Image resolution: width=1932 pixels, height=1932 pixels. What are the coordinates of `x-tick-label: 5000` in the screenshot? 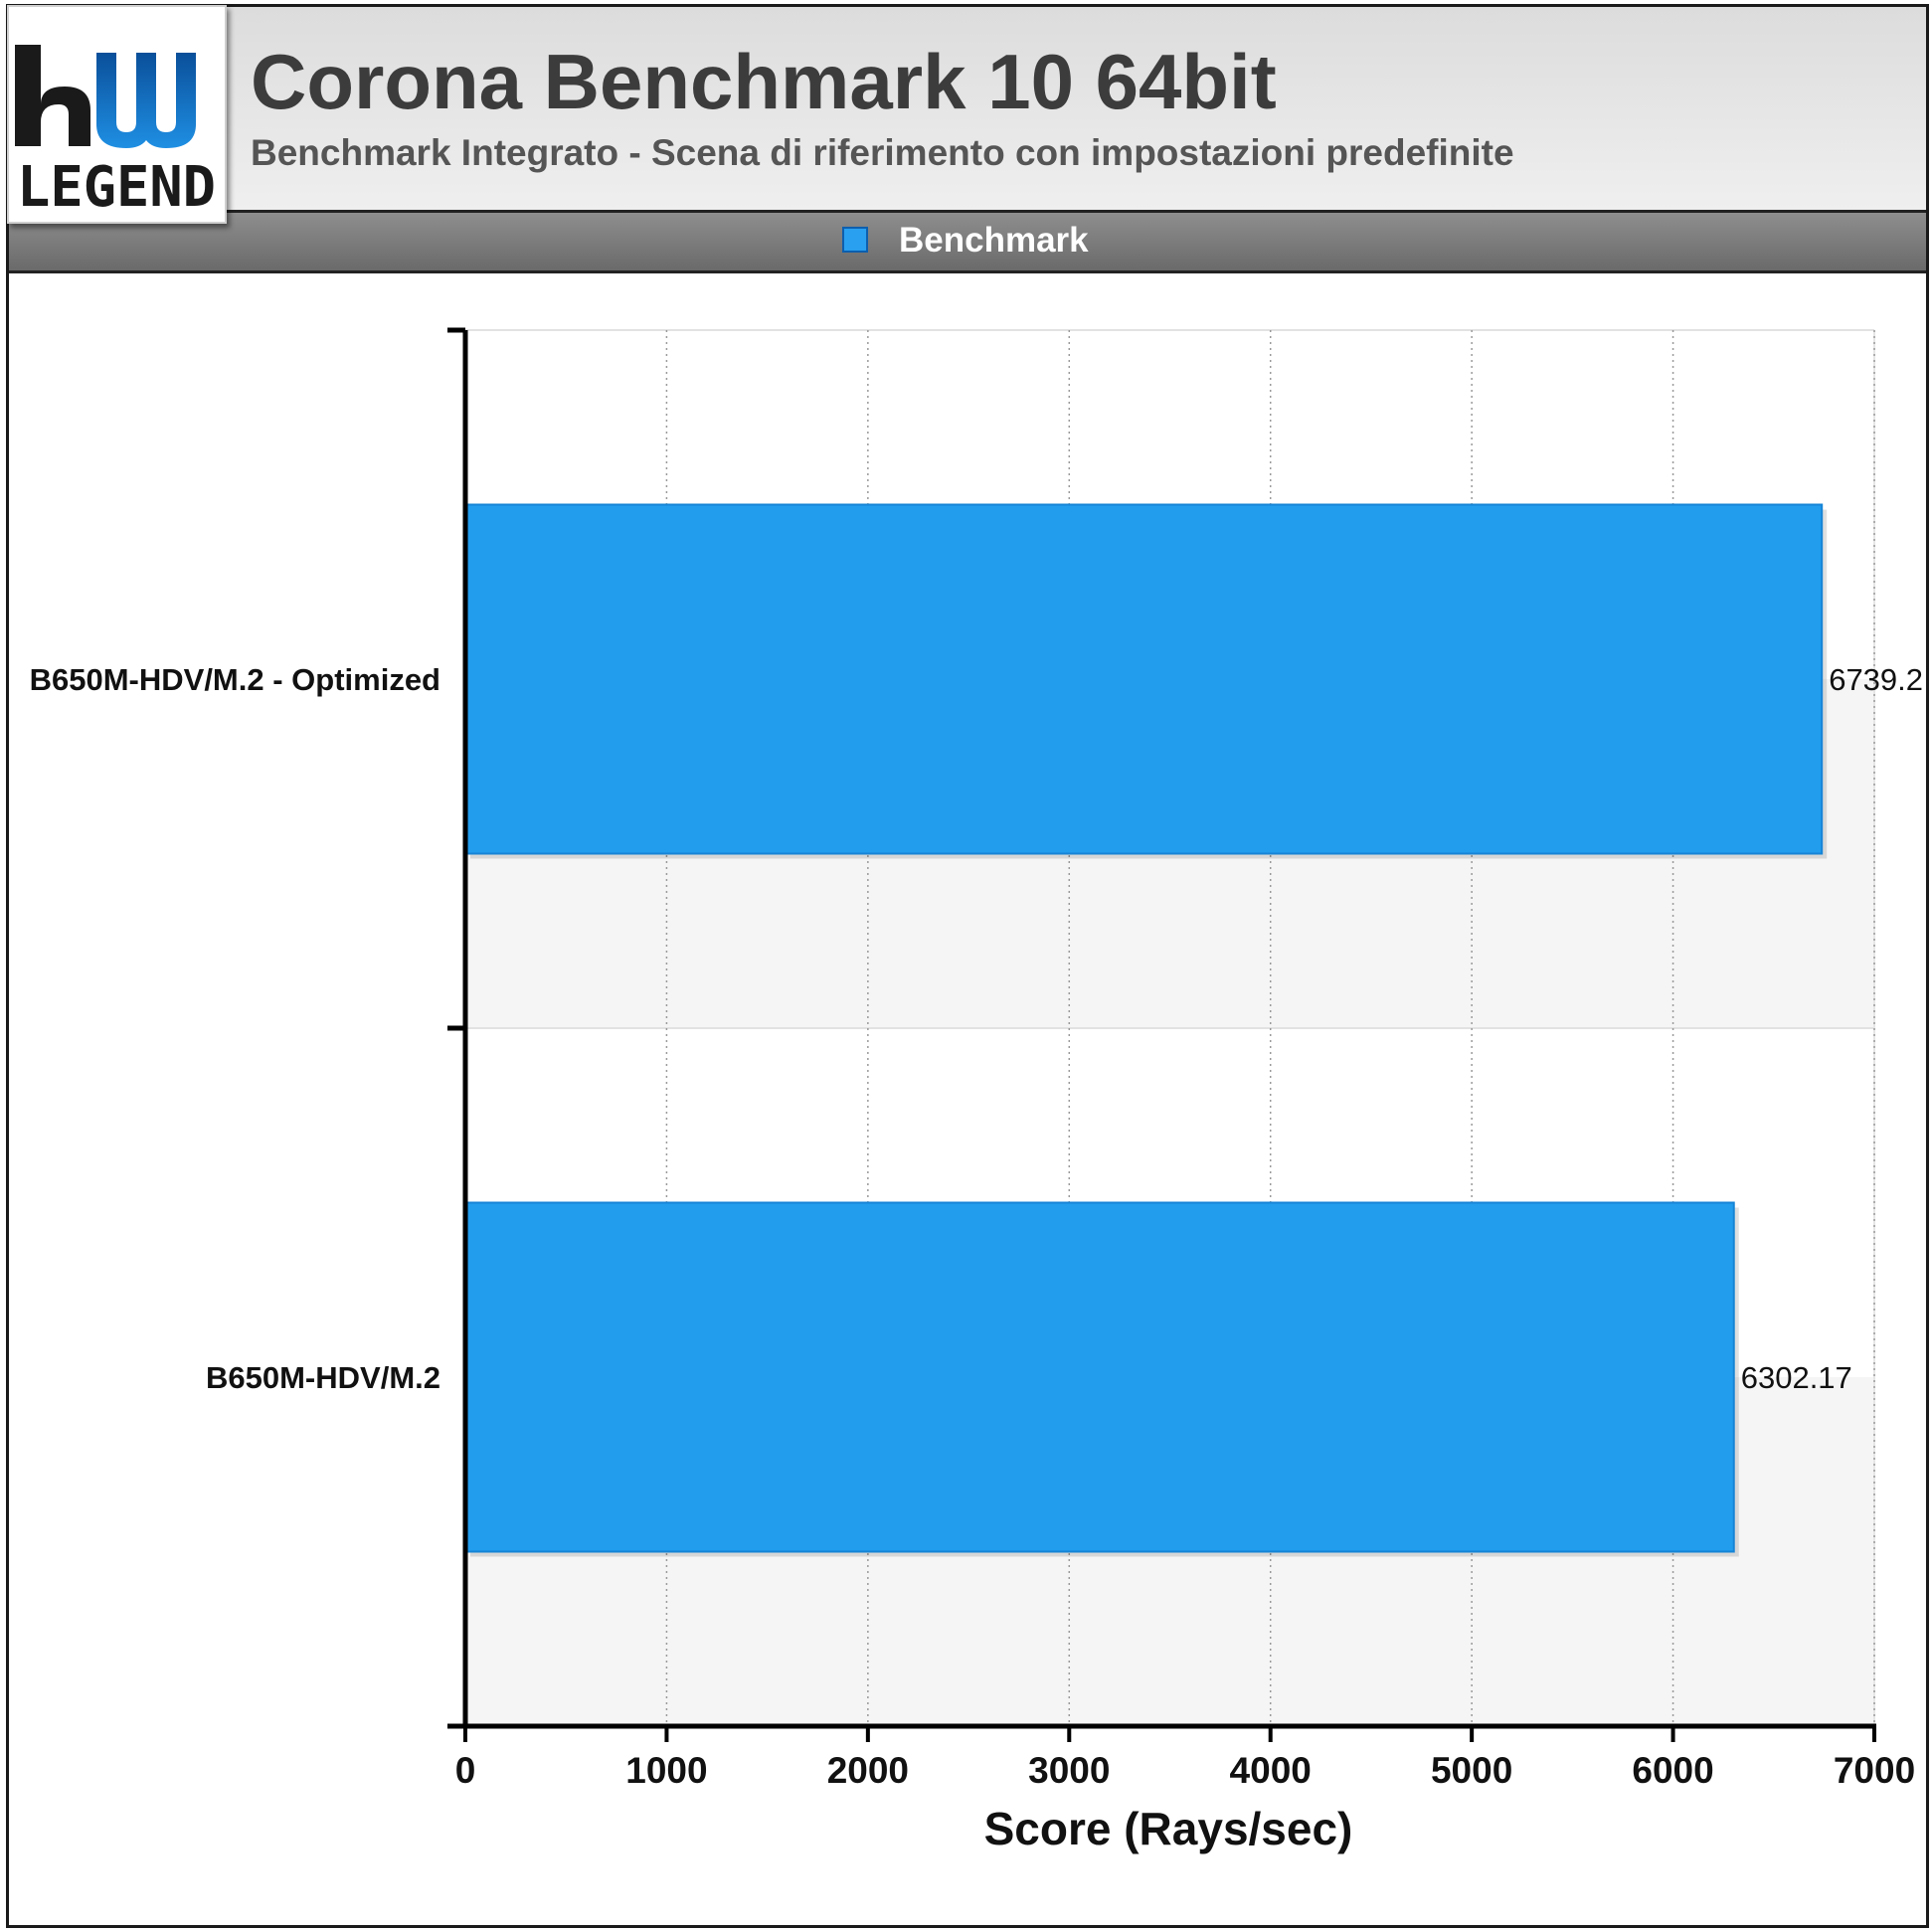 It's located at (1472, 1771).